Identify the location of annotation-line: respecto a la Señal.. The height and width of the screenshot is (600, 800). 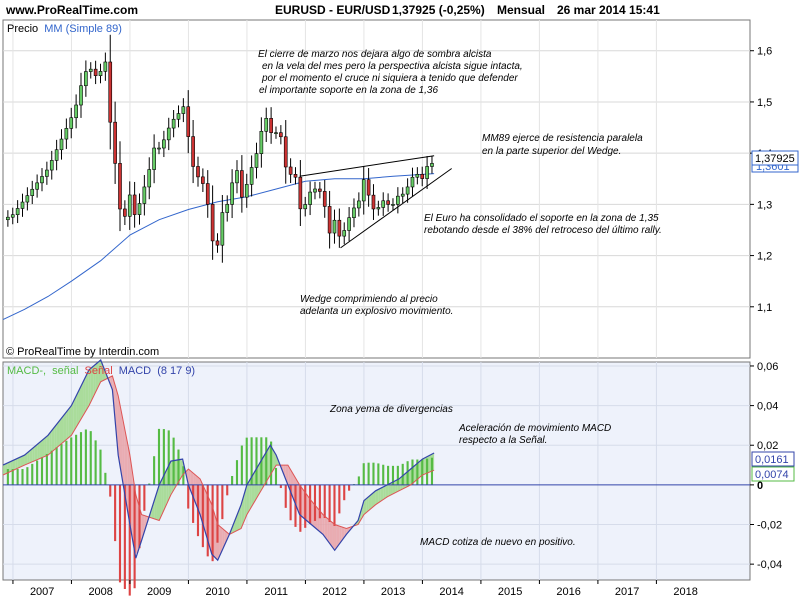
(503, 440).